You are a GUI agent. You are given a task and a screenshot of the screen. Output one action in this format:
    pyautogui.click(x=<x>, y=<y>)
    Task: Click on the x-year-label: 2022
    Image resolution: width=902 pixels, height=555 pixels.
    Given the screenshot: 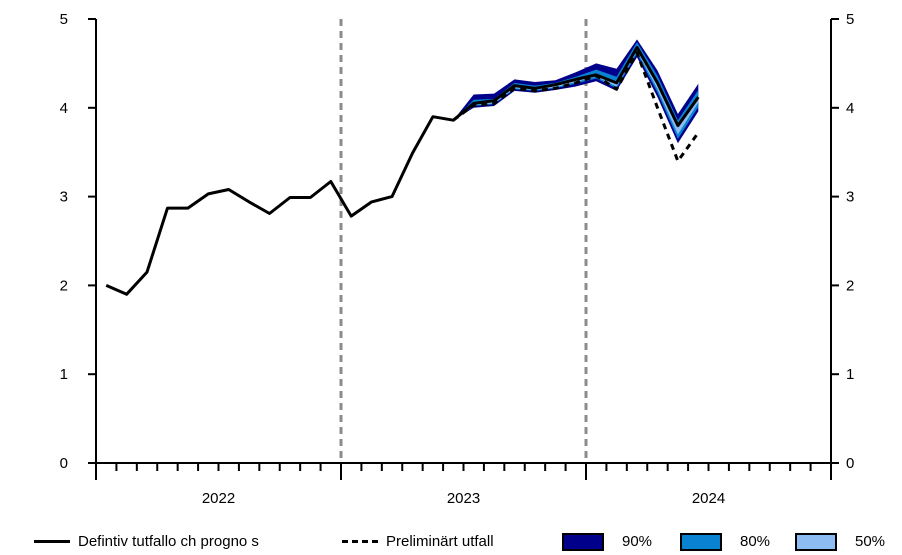 What is the action you would take?
    pyautogui.click(x=218, y=498)
    